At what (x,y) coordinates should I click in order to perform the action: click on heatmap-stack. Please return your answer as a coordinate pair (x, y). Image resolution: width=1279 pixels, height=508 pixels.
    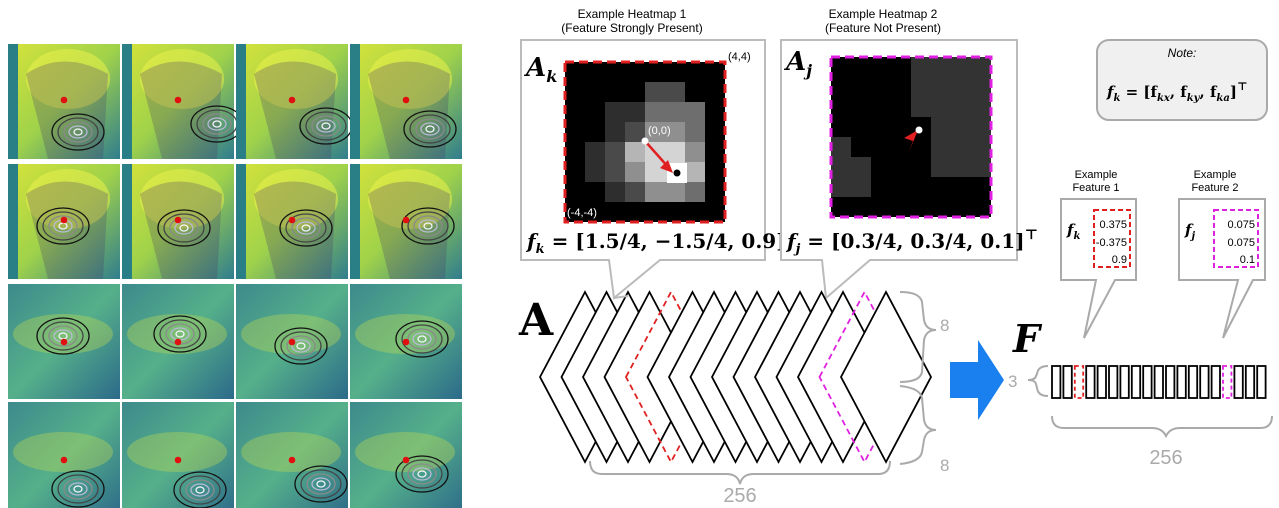
    Looking at the image, I should click on (735, 377).